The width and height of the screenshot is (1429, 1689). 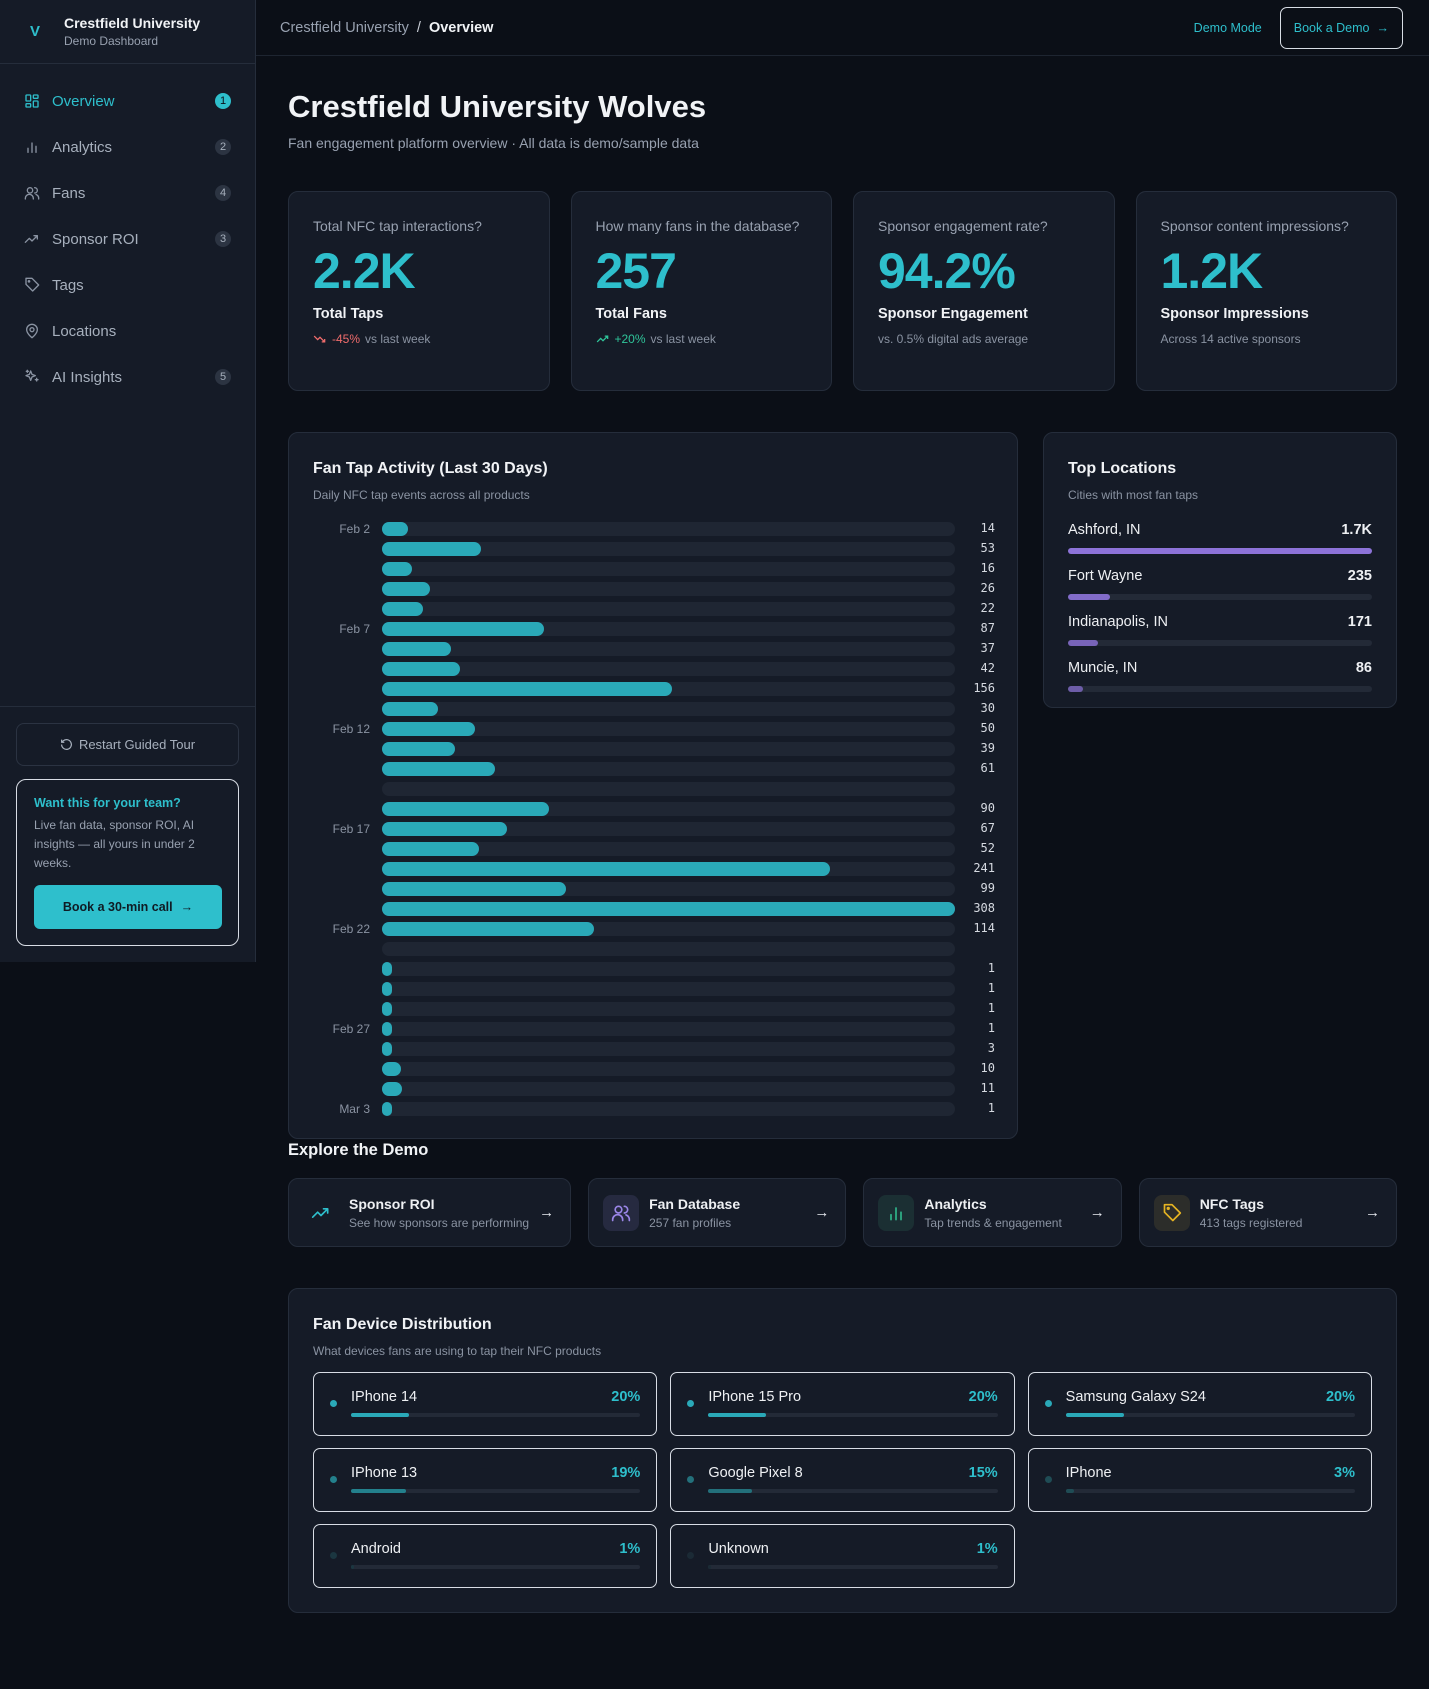 I want to click on explore-title: Fan Database, so click(x=695, y=1203).